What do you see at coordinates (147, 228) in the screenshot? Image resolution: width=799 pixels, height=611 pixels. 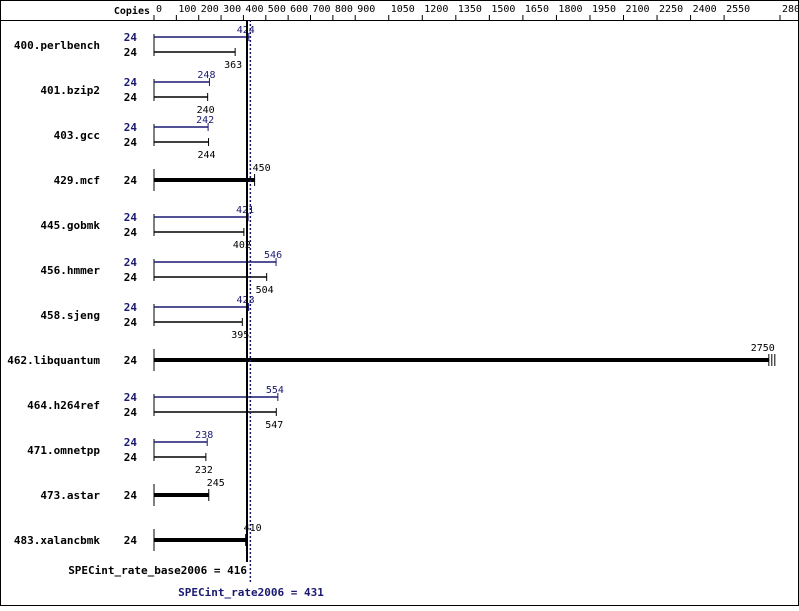 I see `benchmark-row: 445.gobmk 24 421 24 402` at bounding box center [147, 228].